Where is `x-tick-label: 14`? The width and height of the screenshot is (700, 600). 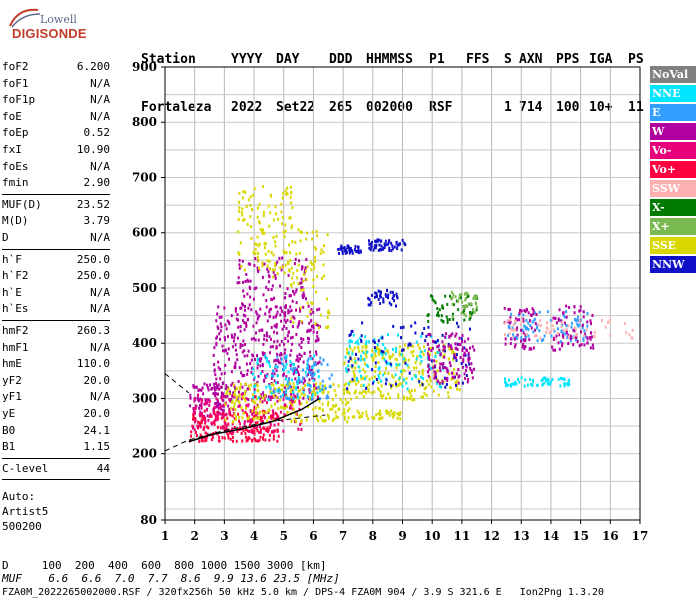 x-tick-label: 14 is located at coordinates (551, 536).